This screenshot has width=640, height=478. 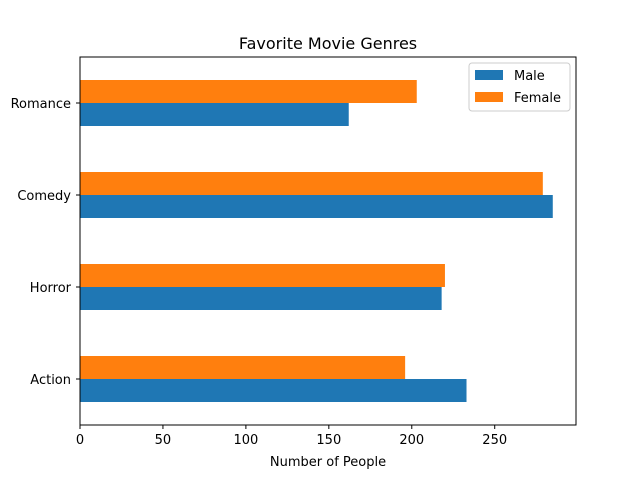 What do you see at coordinates (214, 114) in the screenshot?
I see `bar-male-romance` at bounding box center [214, 114].